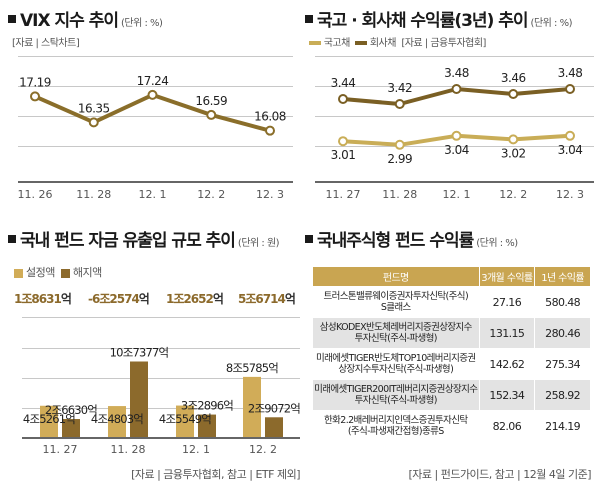  What do you see at coordinates (270, 117) in the screenshot?
I see `vix-data-label: 16.08` at bounding box center [270, 117].